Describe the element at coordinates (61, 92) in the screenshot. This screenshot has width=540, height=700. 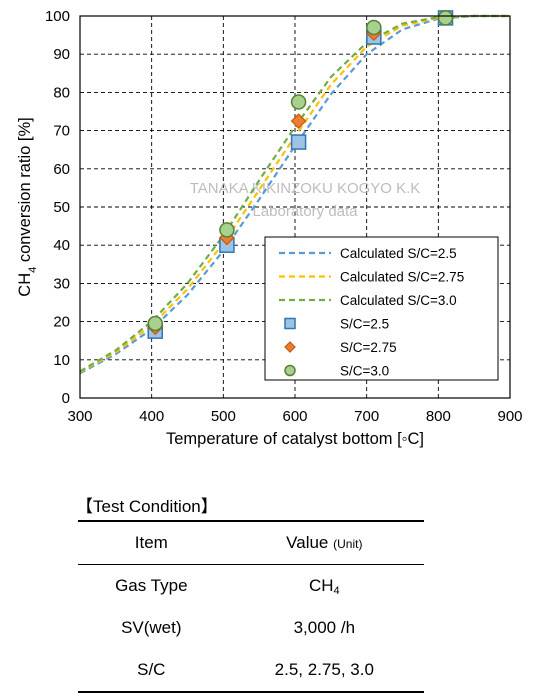
I see `y-tick-label: 80` at that location.